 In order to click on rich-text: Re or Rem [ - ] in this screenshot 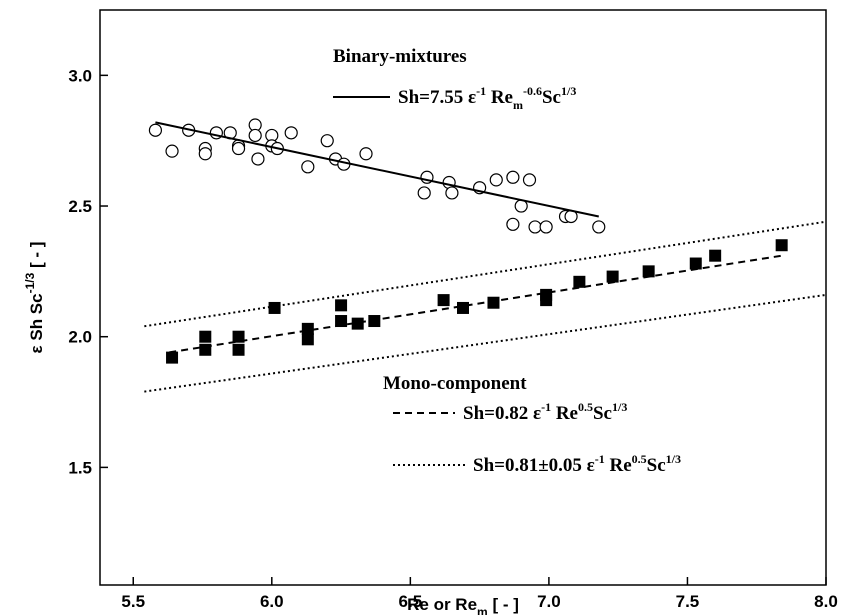, I will do `click(463, 605)`.